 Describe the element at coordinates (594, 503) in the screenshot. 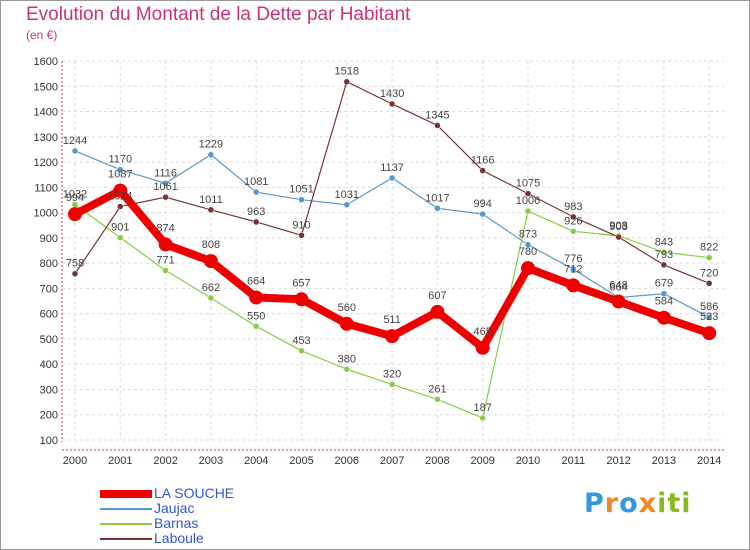

I see `logo-letter: P` at that location.